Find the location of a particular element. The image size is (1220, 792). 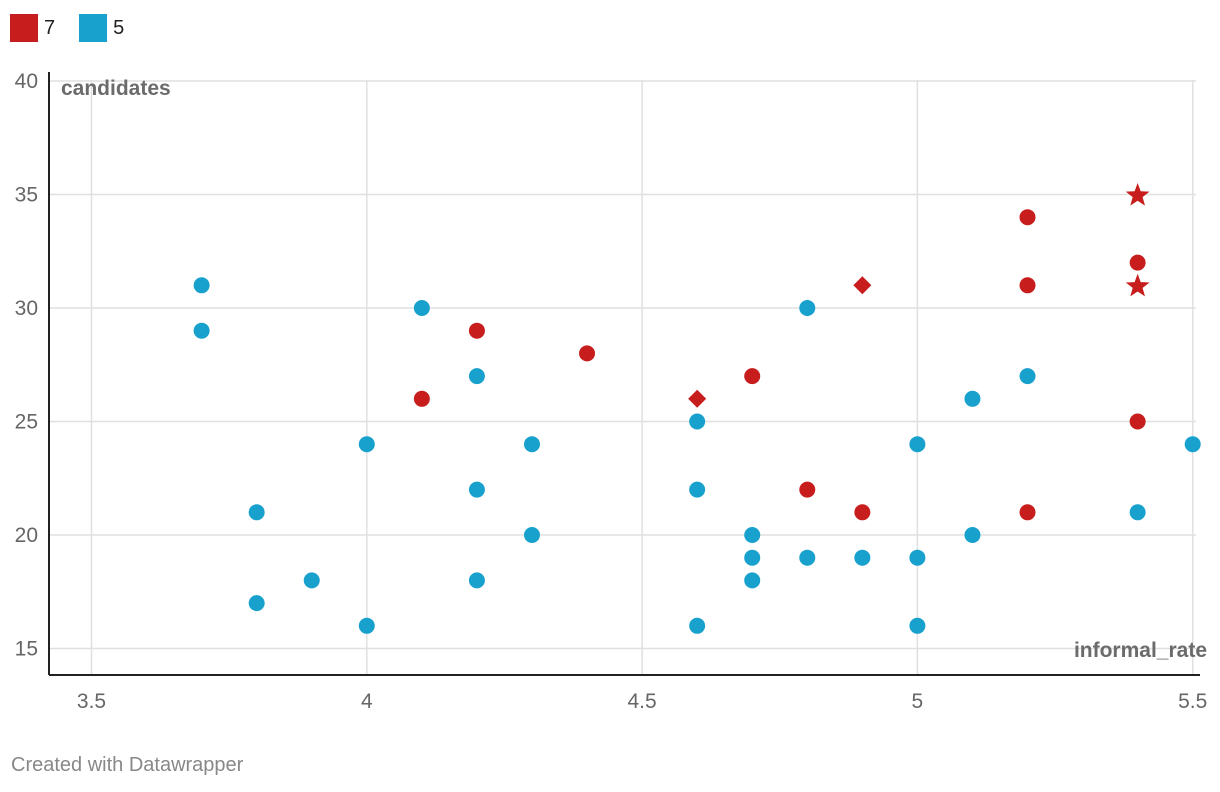

x-tick-label: 3.5 is located at coordinates (91, 701).